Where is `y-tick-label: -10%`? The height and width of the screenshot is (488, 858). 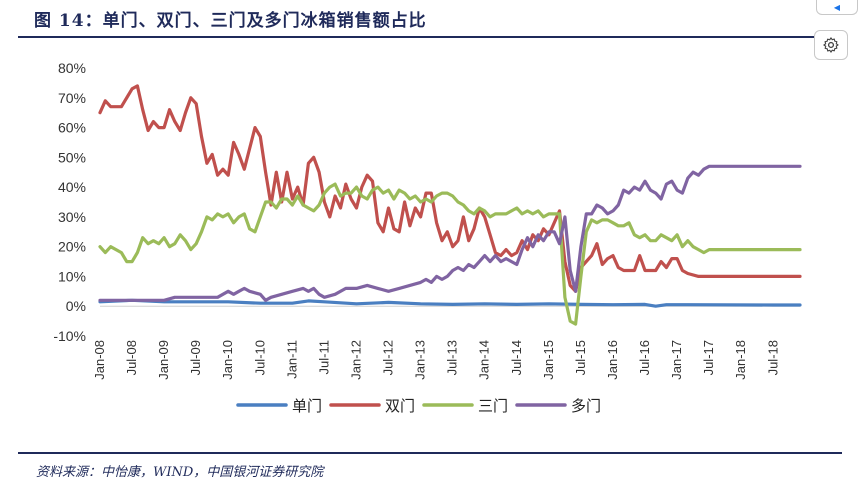 y-tick-label: -10% is located at coordinates (69, 336).